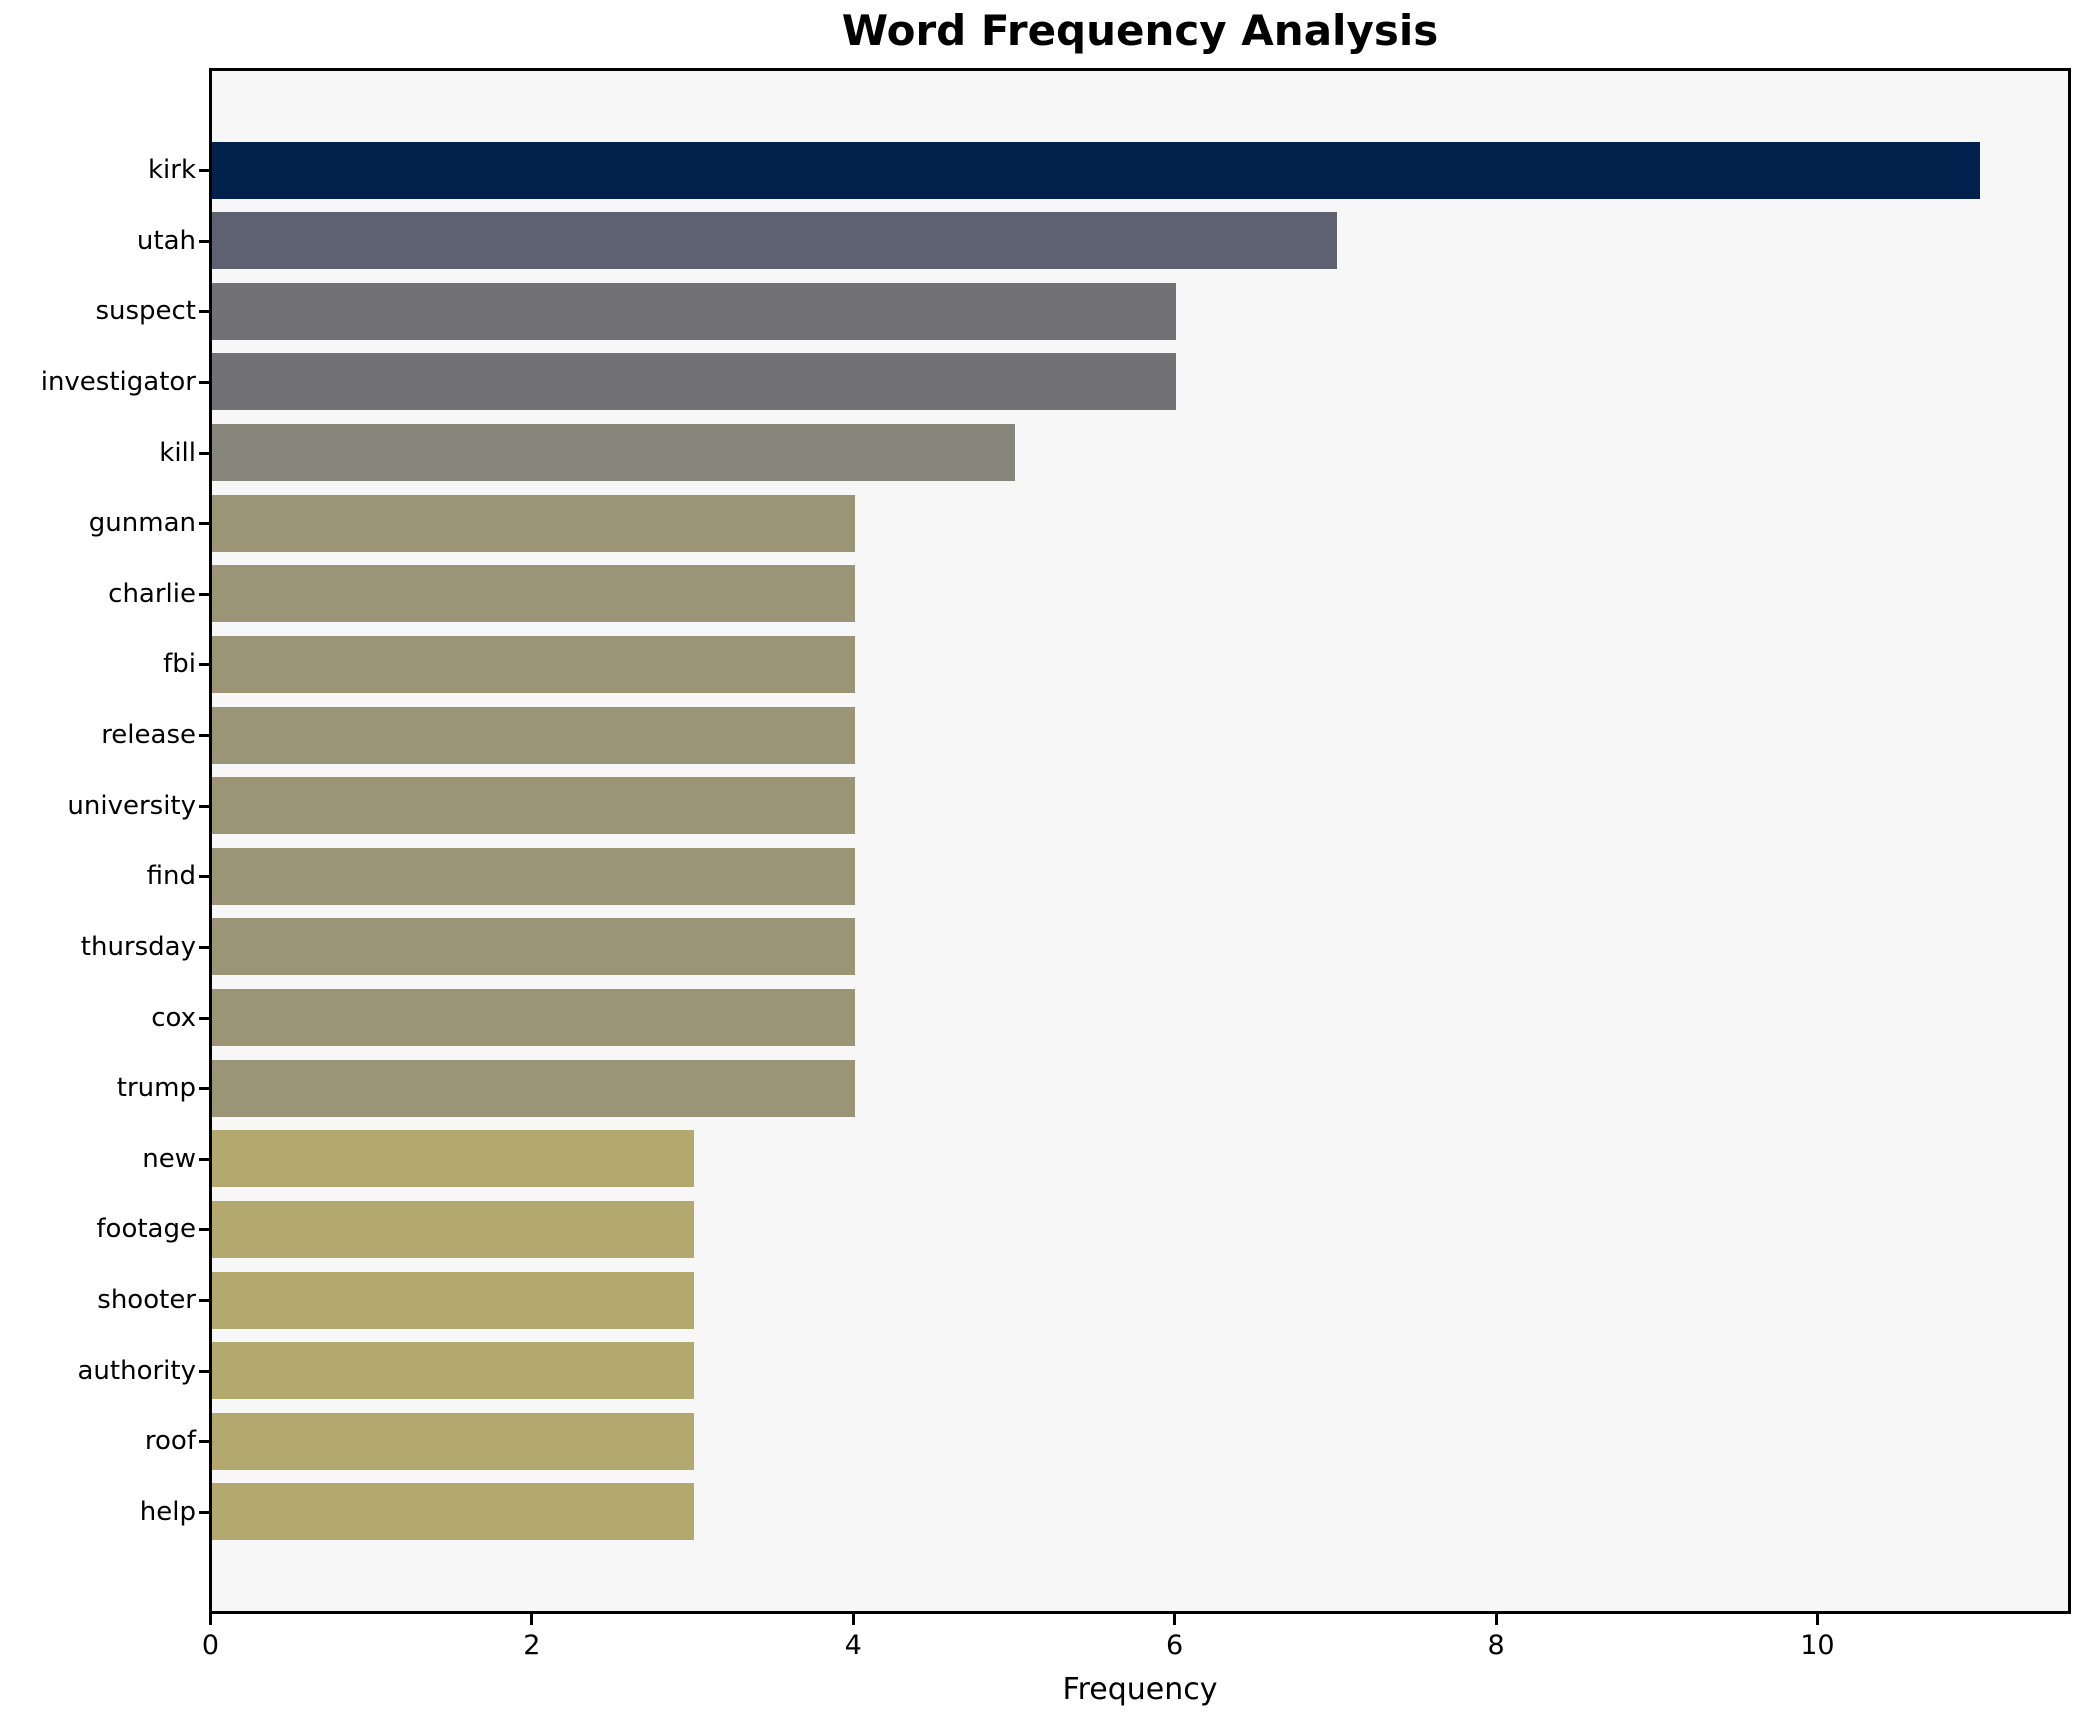 This screenshot has height=1722, width=2090. What do you see at coordinates (532, 1645) in the screenshot?
I see `xtick-label-2: 2` at bounding box center [532, 1645].